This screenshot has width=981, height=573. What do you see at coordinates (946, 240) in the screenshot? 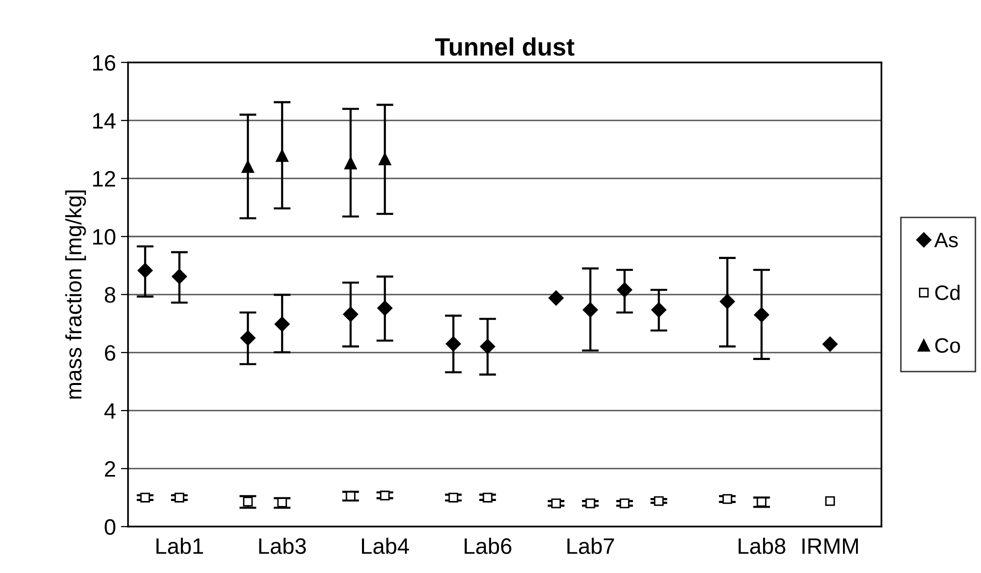
I see `legend-label: As` at bounding box center [946, 240].